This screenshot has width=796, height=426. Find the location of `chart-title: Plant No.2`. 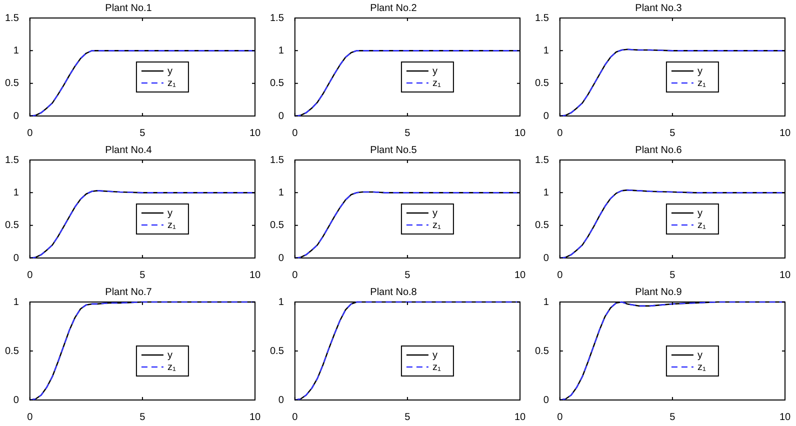

chart-title: Plant No.2 is located at coordinates (394, 8).